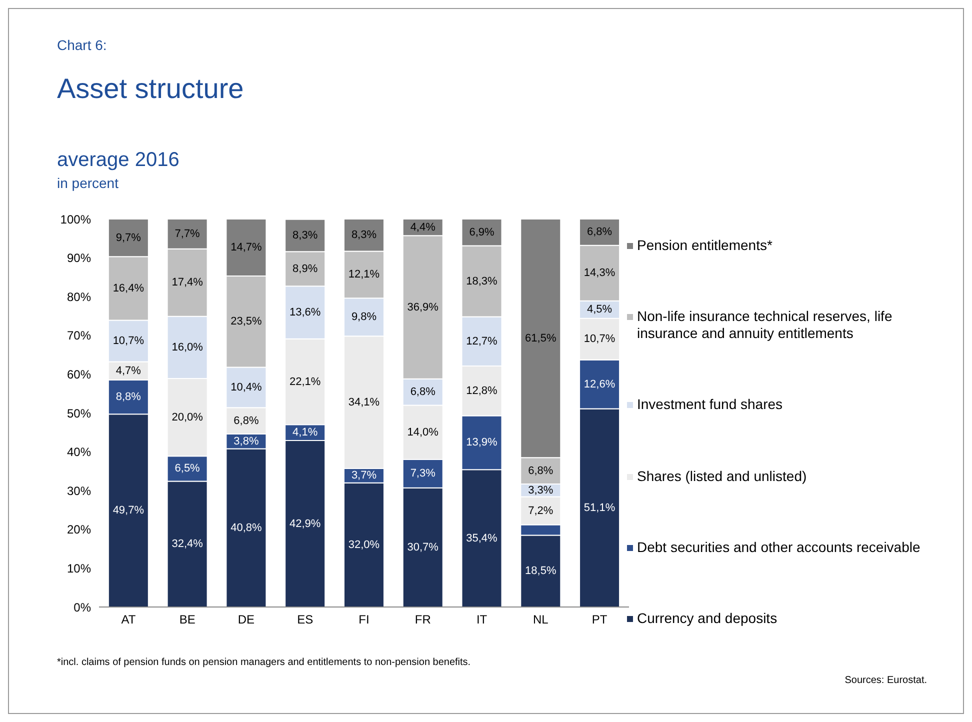 The height and width of the screenshot is (722, 972). Describe the element at coordinates (364, 317) in the screenshot. I see `data-label: 9,8%` at that location.